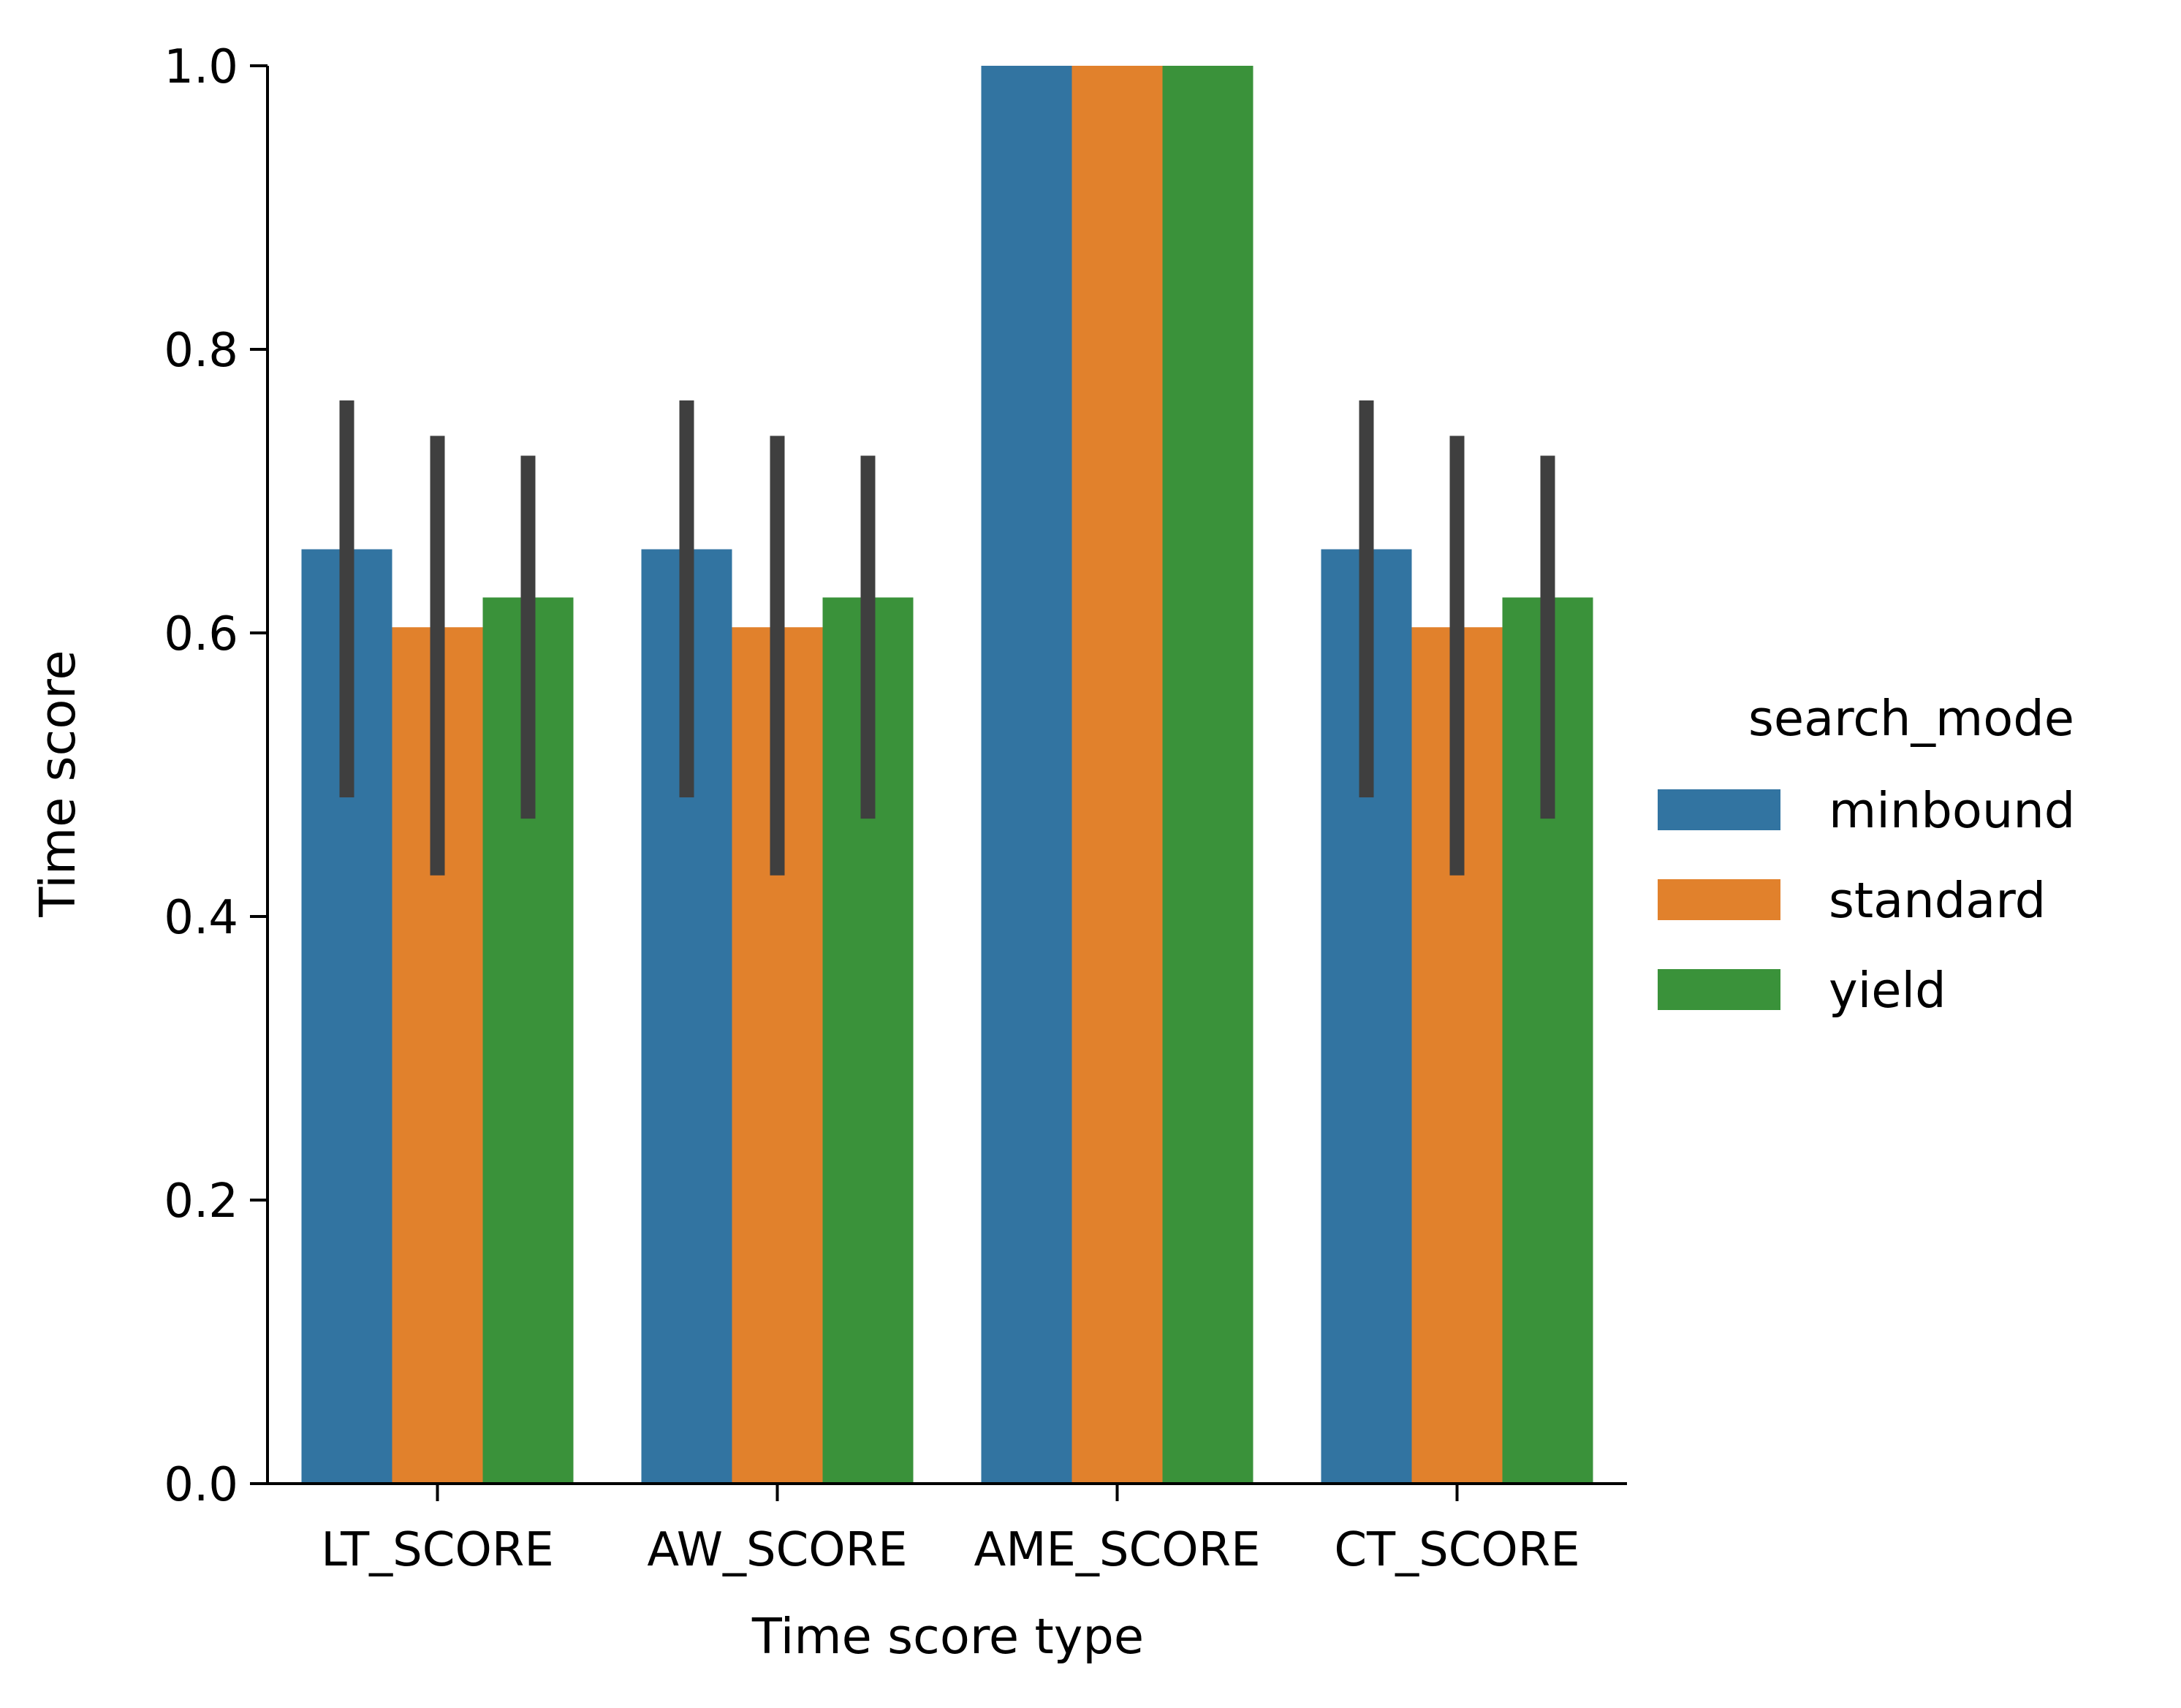  What do you see at coordinates (201, 1485) in the screenshot?
I see `y-tick-label: 0.0` at bounding box center [201, 1485].